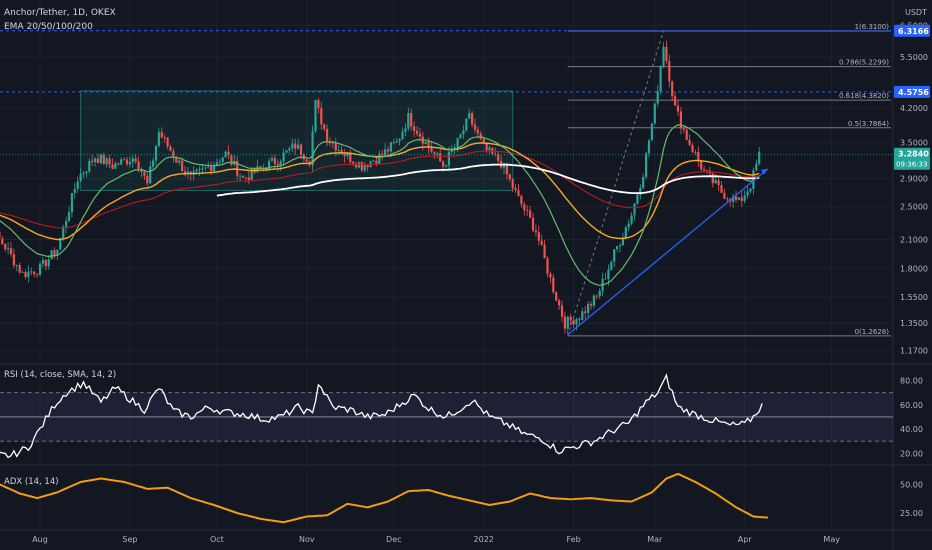 This screenshot has width=932, height=550. I want to click on ema-200-line, so click(488, 180).